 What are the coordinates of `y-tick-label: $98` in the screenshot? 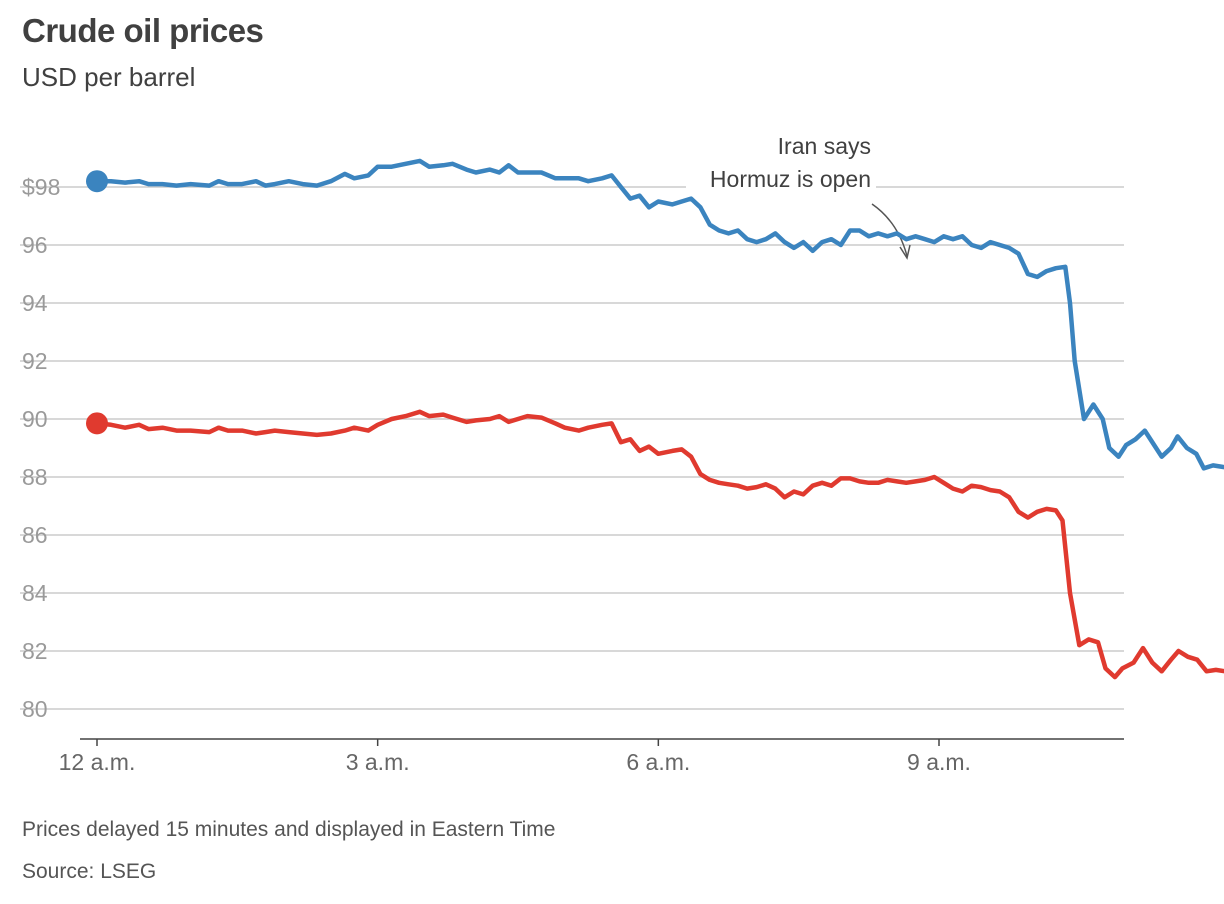 It's located at (41, 187).